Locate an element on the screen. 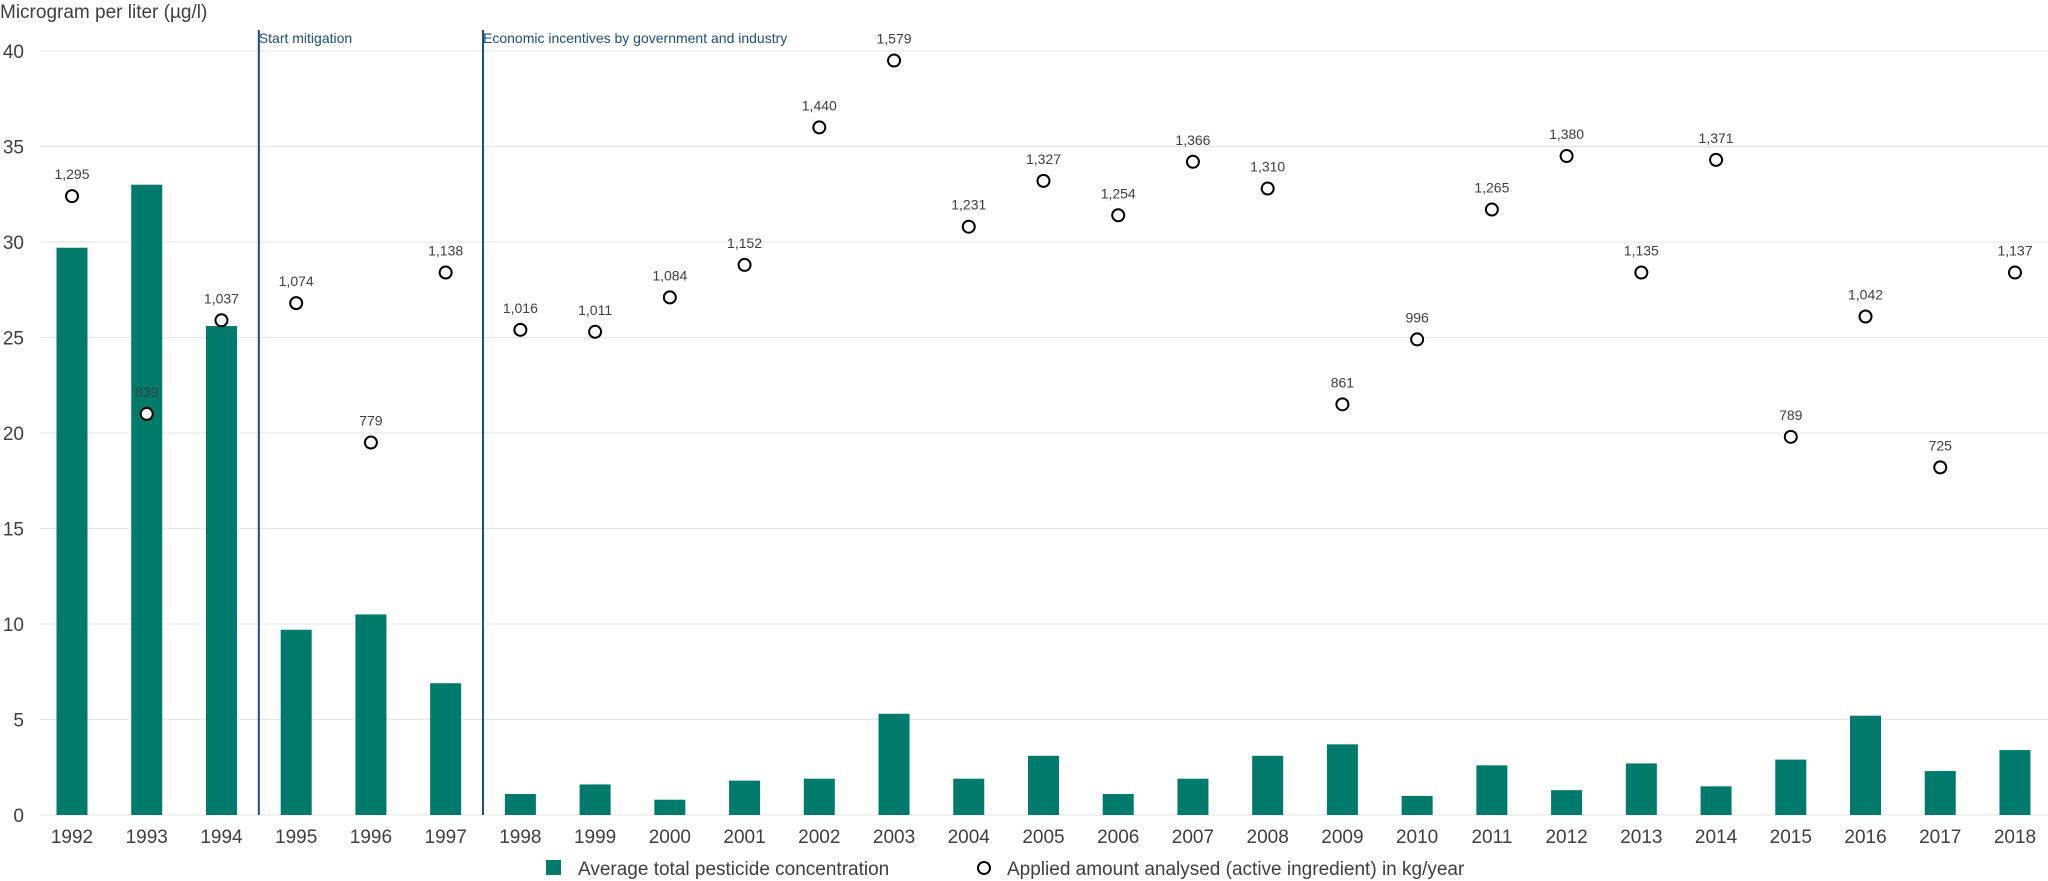 The image size is (2048, 881). x-tick-label: 2008 is located at coordinates (1268, 837).